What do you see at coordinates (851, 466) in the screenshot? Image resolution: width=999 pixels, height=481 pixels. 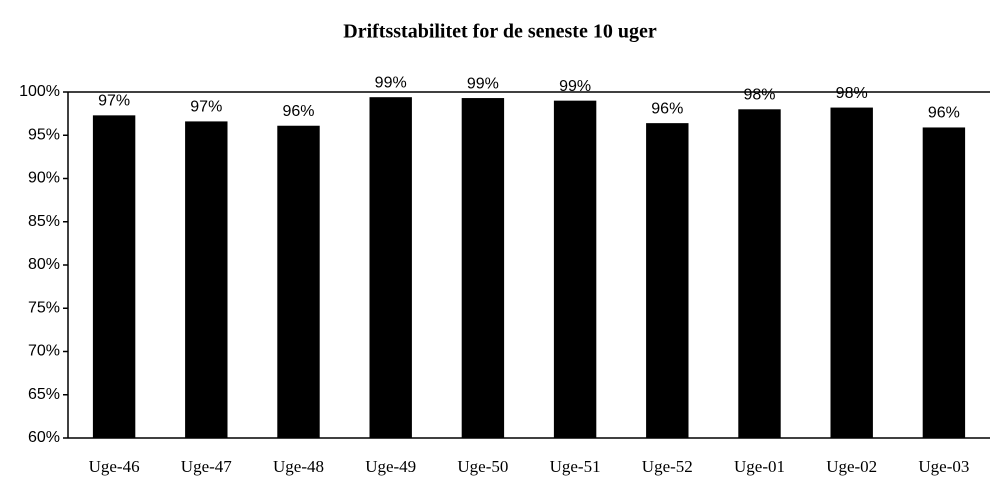 I see `x-tick-label: Uge-02` at bounding box center [851, 466].